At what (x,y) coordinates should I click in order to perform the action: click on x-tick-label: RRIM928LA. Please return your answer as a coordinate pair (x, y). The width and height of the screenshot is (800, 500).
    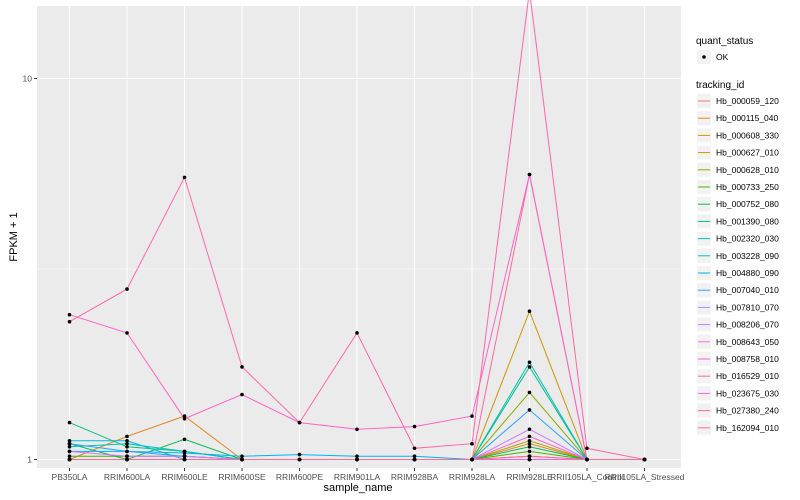
    Looking at the image, I should click on (472, 477).